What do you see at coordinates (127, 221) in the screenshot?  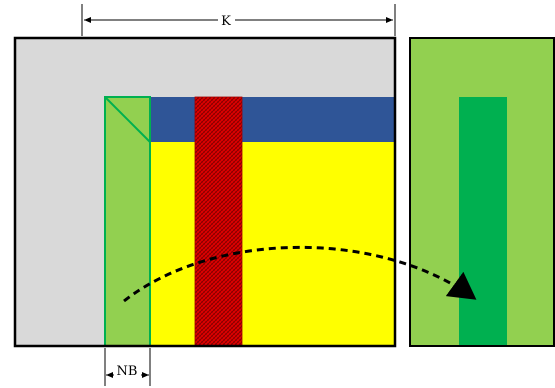 I see `nb-green-panel` at bounding box center [127, 221].